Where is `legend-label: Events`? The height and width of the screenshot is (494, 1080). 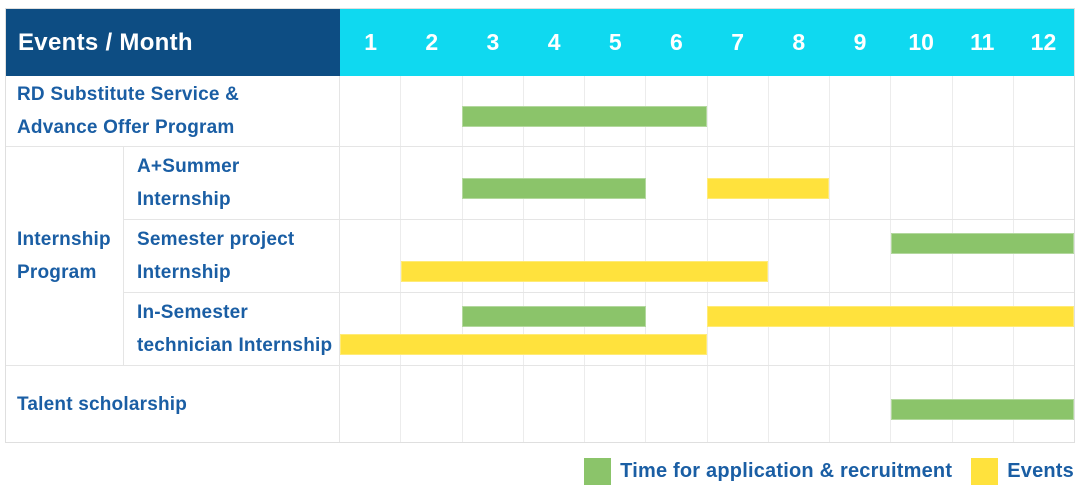 legend-label: Events is located at coordinates (1040, 471).